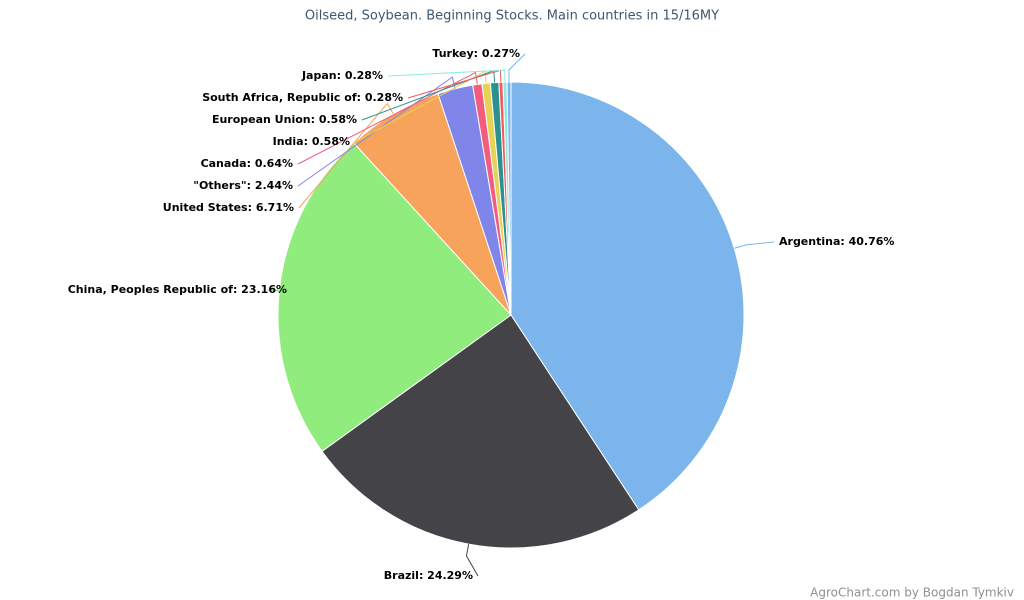 The width and height of the screenshot is (1024, 600). What do you see at coordinates (177, 289) in the screenshot?
I see `data-label: China, Peoples Republic of: 23.16%` at bounding box center [177, 289].